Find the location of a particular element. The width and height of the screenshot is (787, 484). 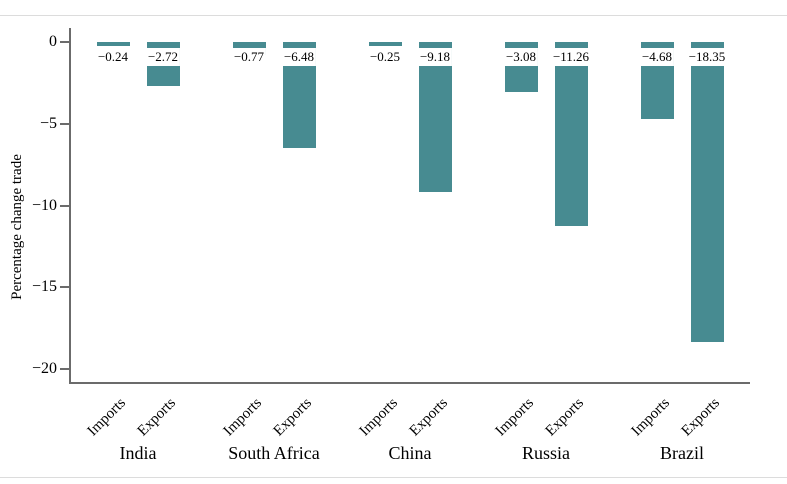

bar-value-label: −2.72 is located at coordinates (163, 57).